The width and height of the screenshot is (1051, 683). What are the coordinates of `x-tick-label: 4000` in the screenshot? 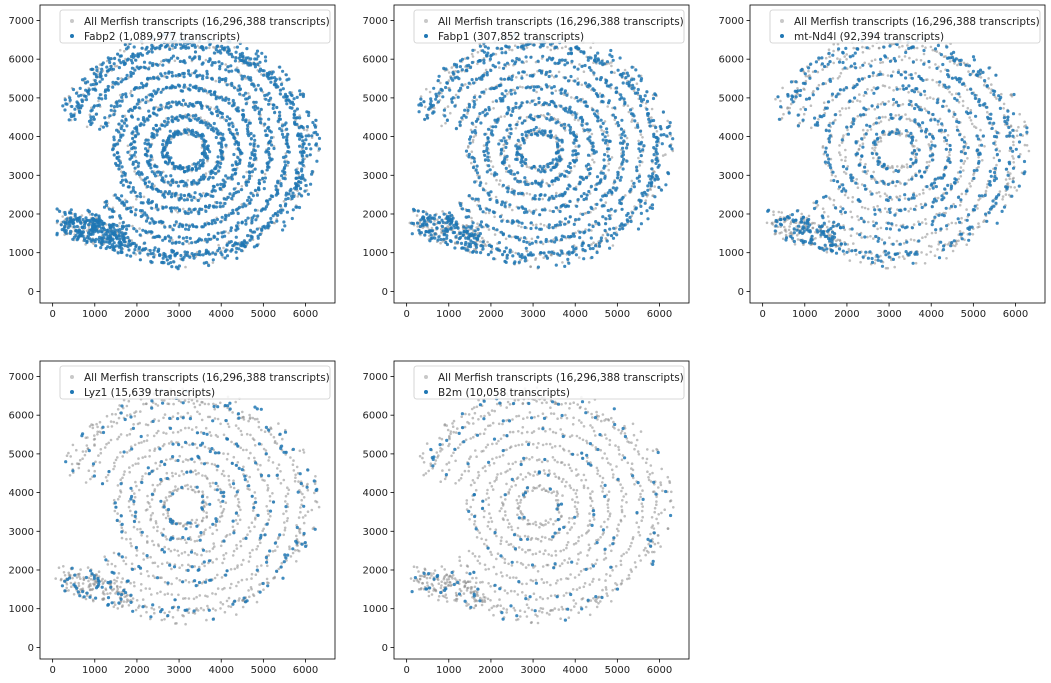 It's located at (220, 314).